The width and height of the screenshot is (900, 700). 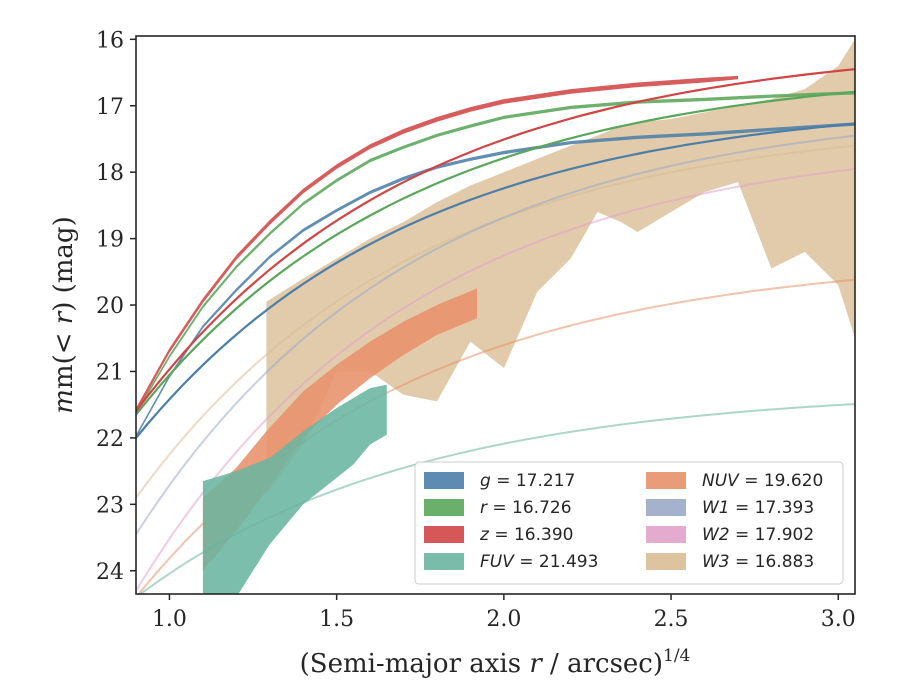 What do you see at coordinates (666, 534) in the screenshot?
I see `legend-swatch-w2` at bounding box center [666, 534].